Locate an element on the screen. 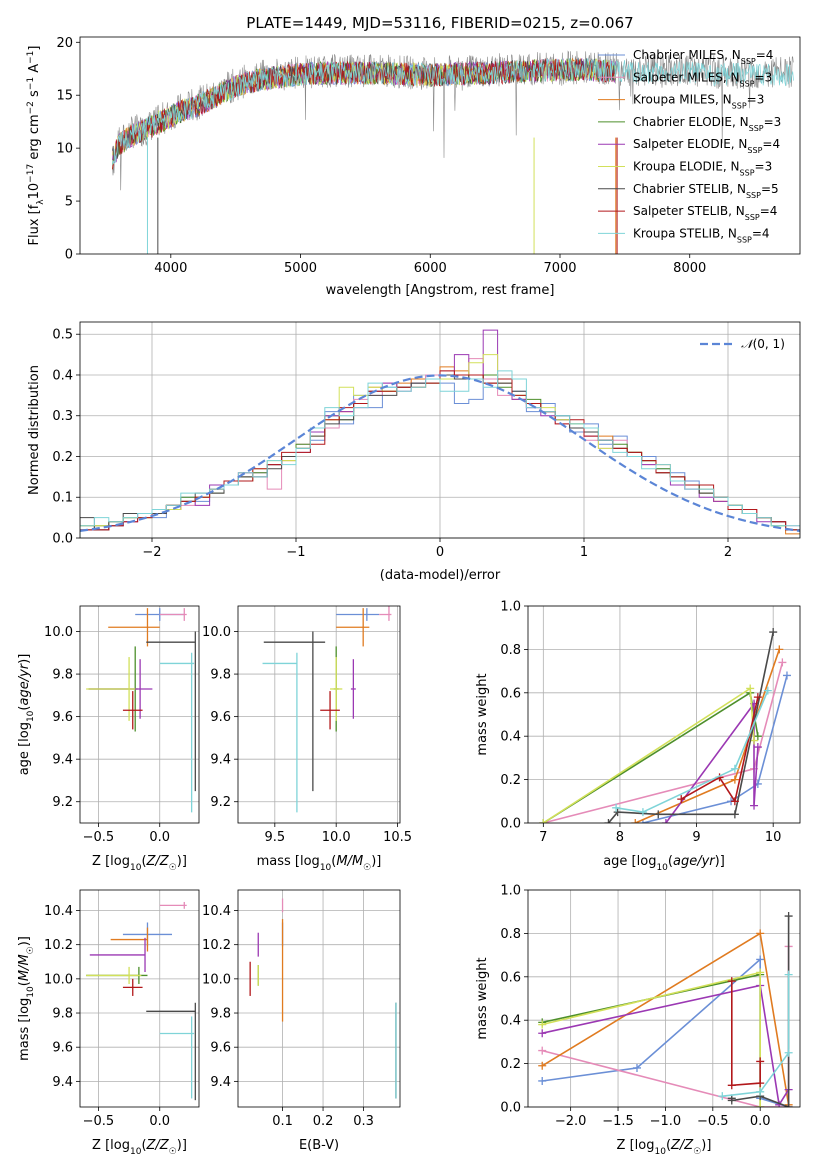 Image resolution: width=819 pixels, height=1170 pixels. y-tick-label: 0.8 is located at coordinates (510, 934).